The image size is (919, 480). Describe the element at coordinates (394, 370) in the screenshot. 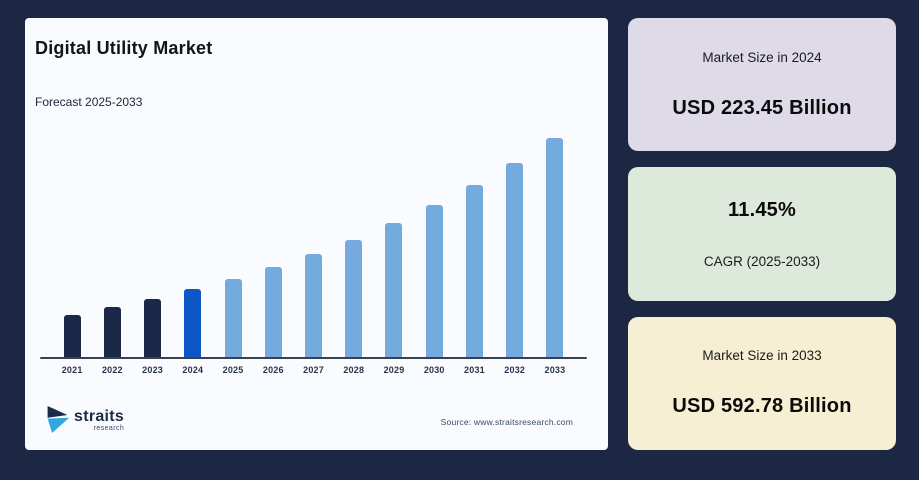

I see `x-tick-2029: 2029` at that location.